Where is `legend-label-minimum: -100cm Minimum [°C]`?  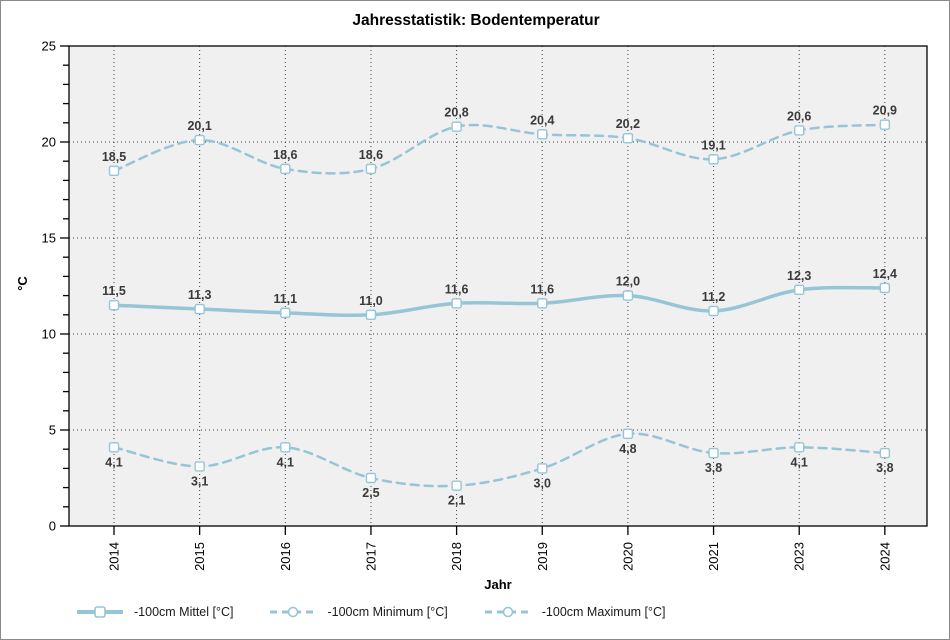
legend-label-minimum: -100cm Minimum [°C] is located at coordinates (387, 612).